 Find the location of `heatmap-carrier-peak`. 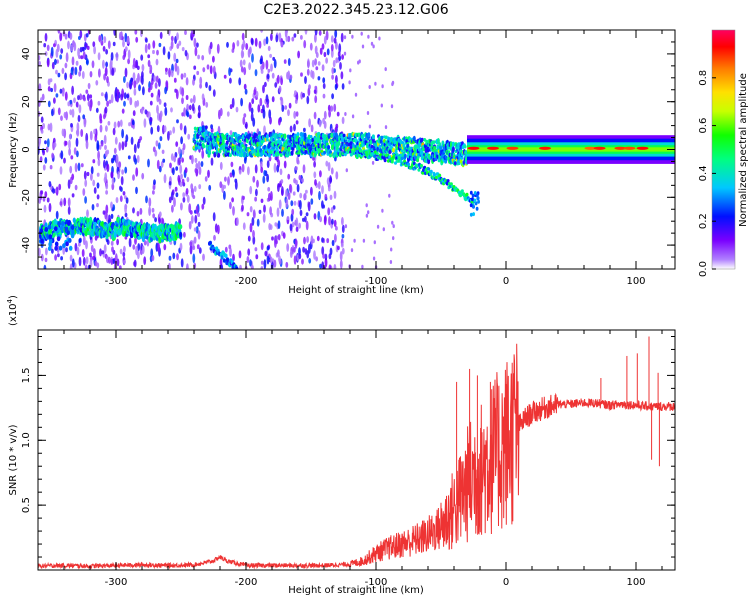

heatmap-carrier-peak is located at coordinates (599, 148).